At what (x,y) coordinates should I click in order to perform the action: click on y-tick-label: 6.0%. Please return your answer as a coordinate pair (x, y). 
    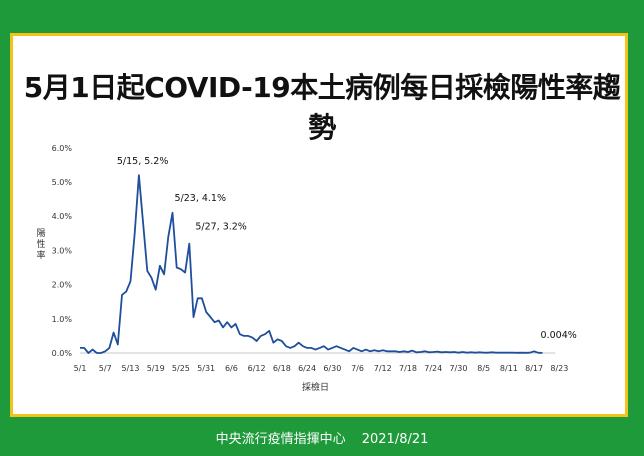
    Looking at the image, I should click on (62, 148).